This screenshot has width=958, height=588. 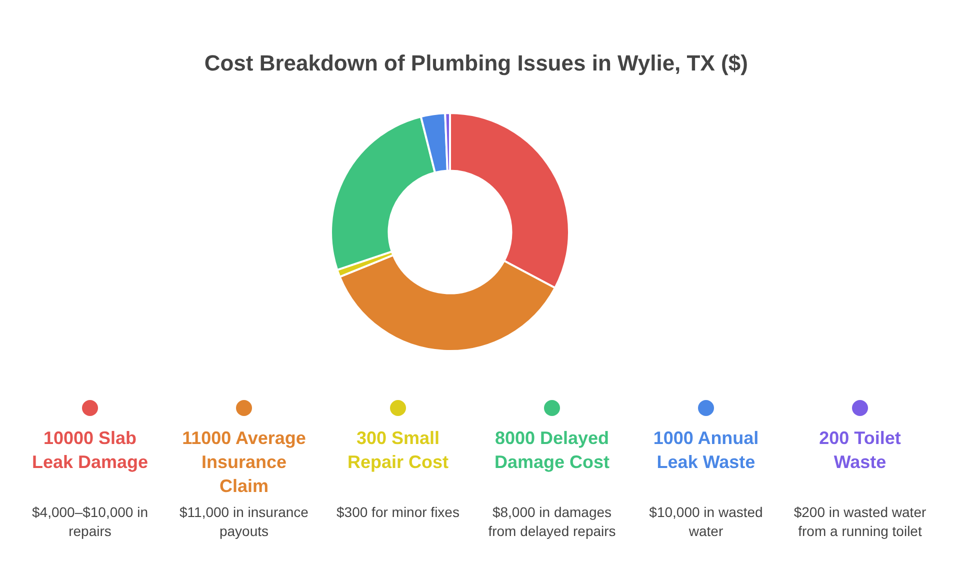 What do you see at coordinates (860, 450) in the screenshot?
I see `legend-label: 200 Toilet Waste` at bounding box center [860, 450].